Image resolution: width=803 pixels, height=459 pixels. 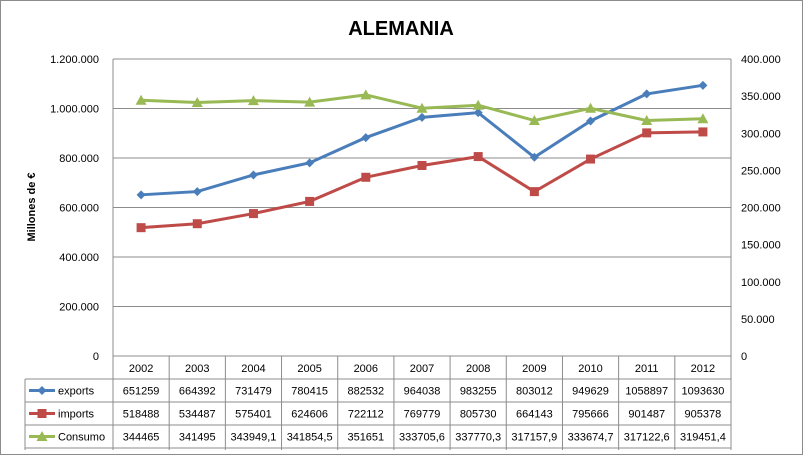 I want to click on y-tick-label: 1.000.000, so click(x=74, y=110).